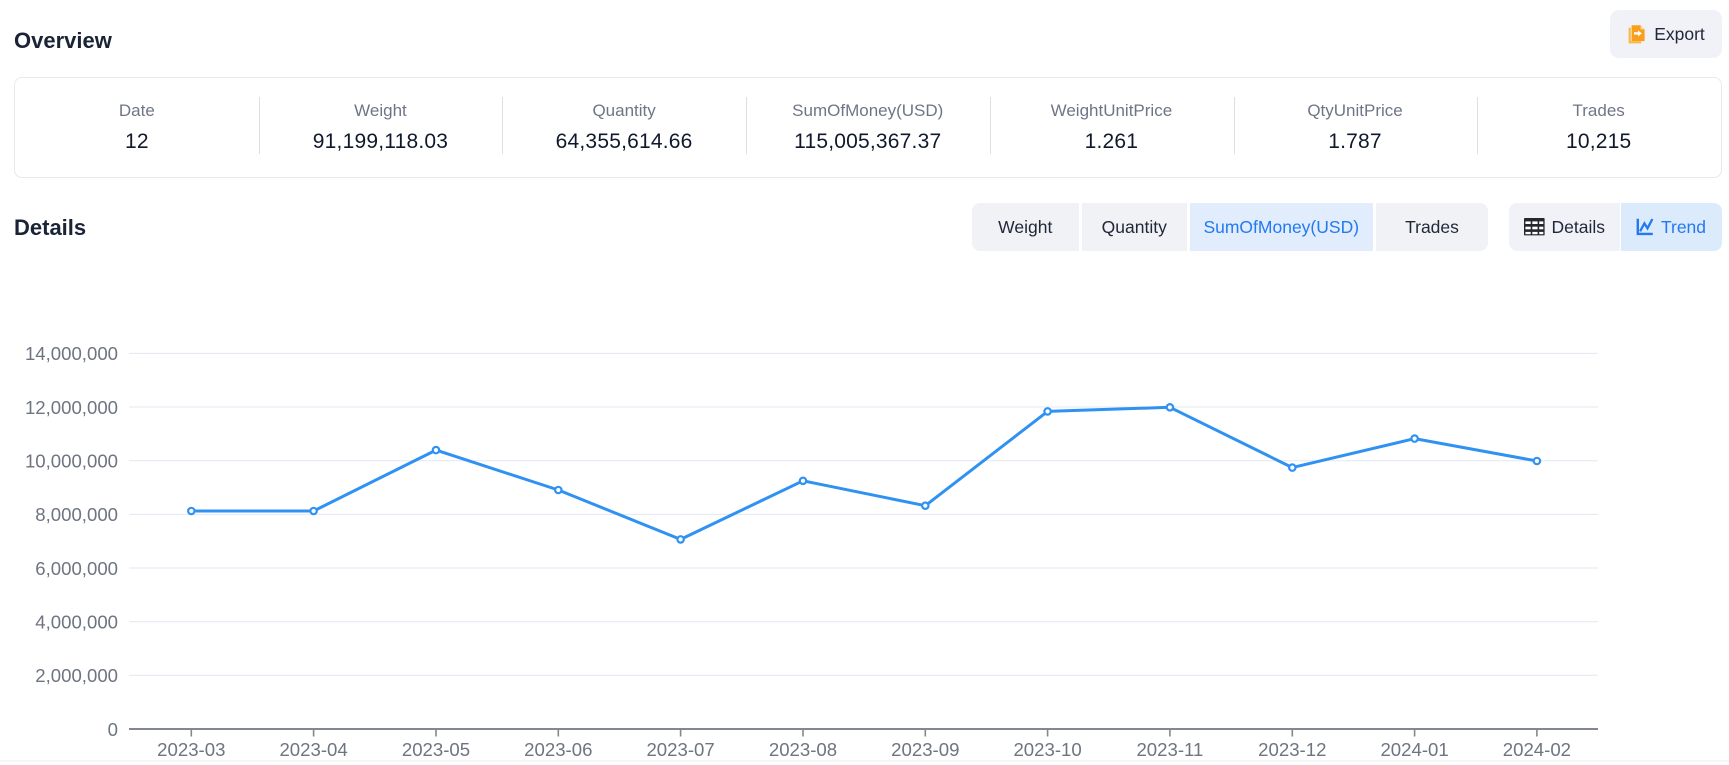  Describe the element at coordinates (71, 353) in the screenshot. I see `svg-text: 14,000,000` at that location.